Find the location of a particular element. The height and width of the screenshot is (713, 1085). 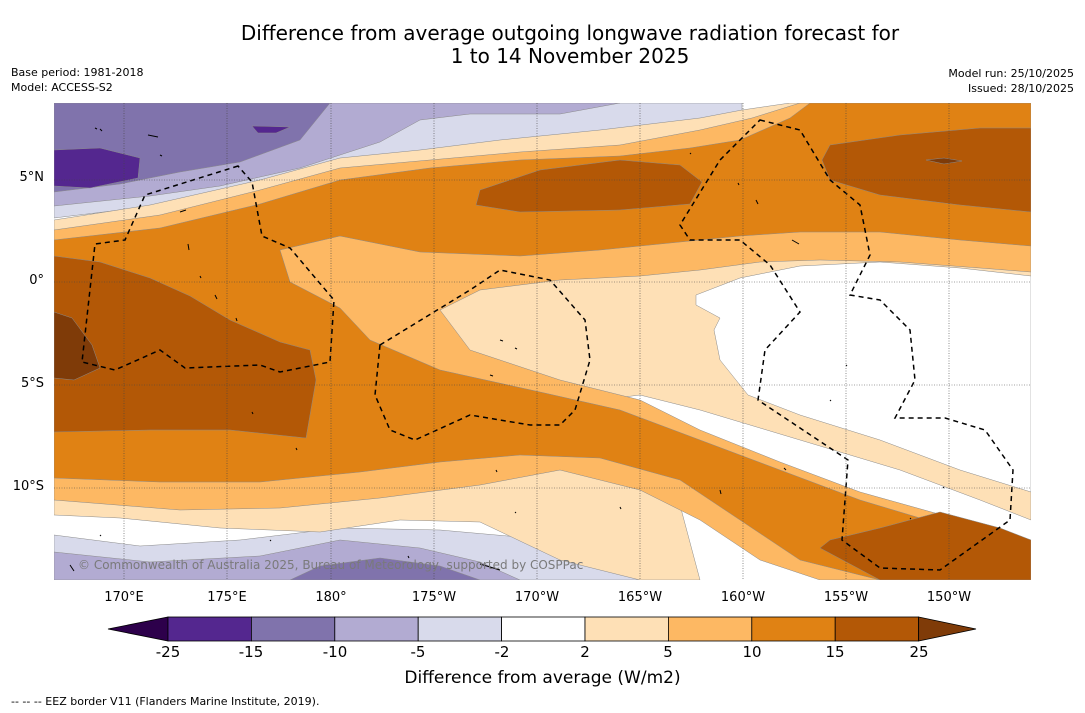

lon-label-150w: 150°W is located at coordinates (949, 597).